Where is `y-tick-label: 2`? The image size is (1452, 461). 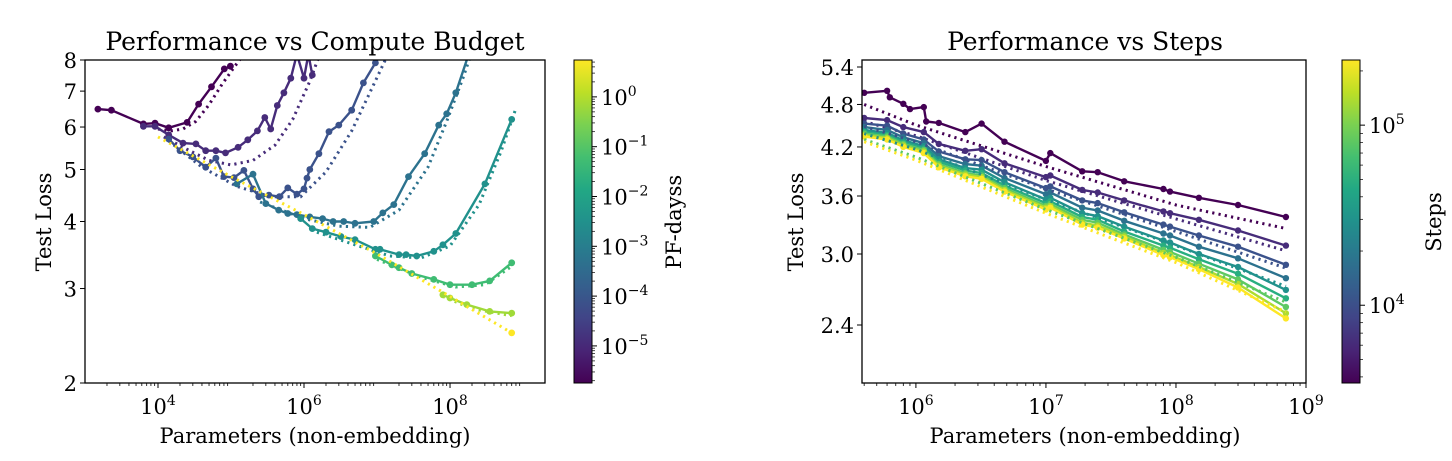
y-tick-label: 2 is located at coordinates (70, 384).